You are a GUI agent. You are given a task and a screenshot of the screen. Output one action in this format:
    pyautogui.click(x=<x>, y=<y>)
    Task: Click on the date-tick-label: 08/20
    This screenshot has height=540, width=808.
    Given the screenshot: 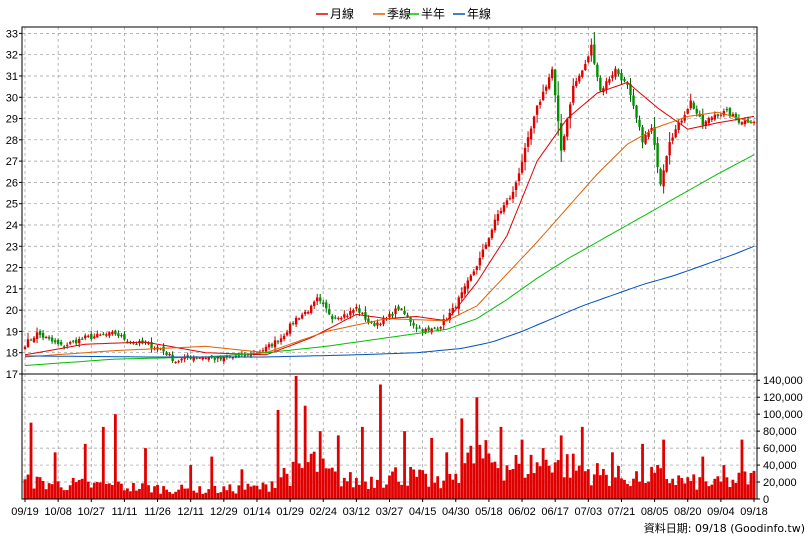 What is the action you would take?
    pyautogui.click(x=688, y=512)
    